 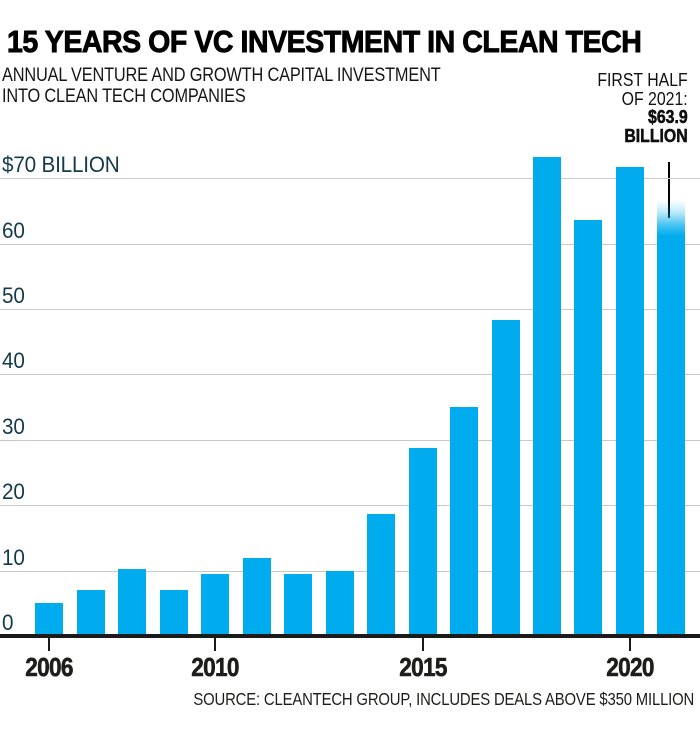 I want to click on x-tick-mark-2015, so click(x=422, y=644).